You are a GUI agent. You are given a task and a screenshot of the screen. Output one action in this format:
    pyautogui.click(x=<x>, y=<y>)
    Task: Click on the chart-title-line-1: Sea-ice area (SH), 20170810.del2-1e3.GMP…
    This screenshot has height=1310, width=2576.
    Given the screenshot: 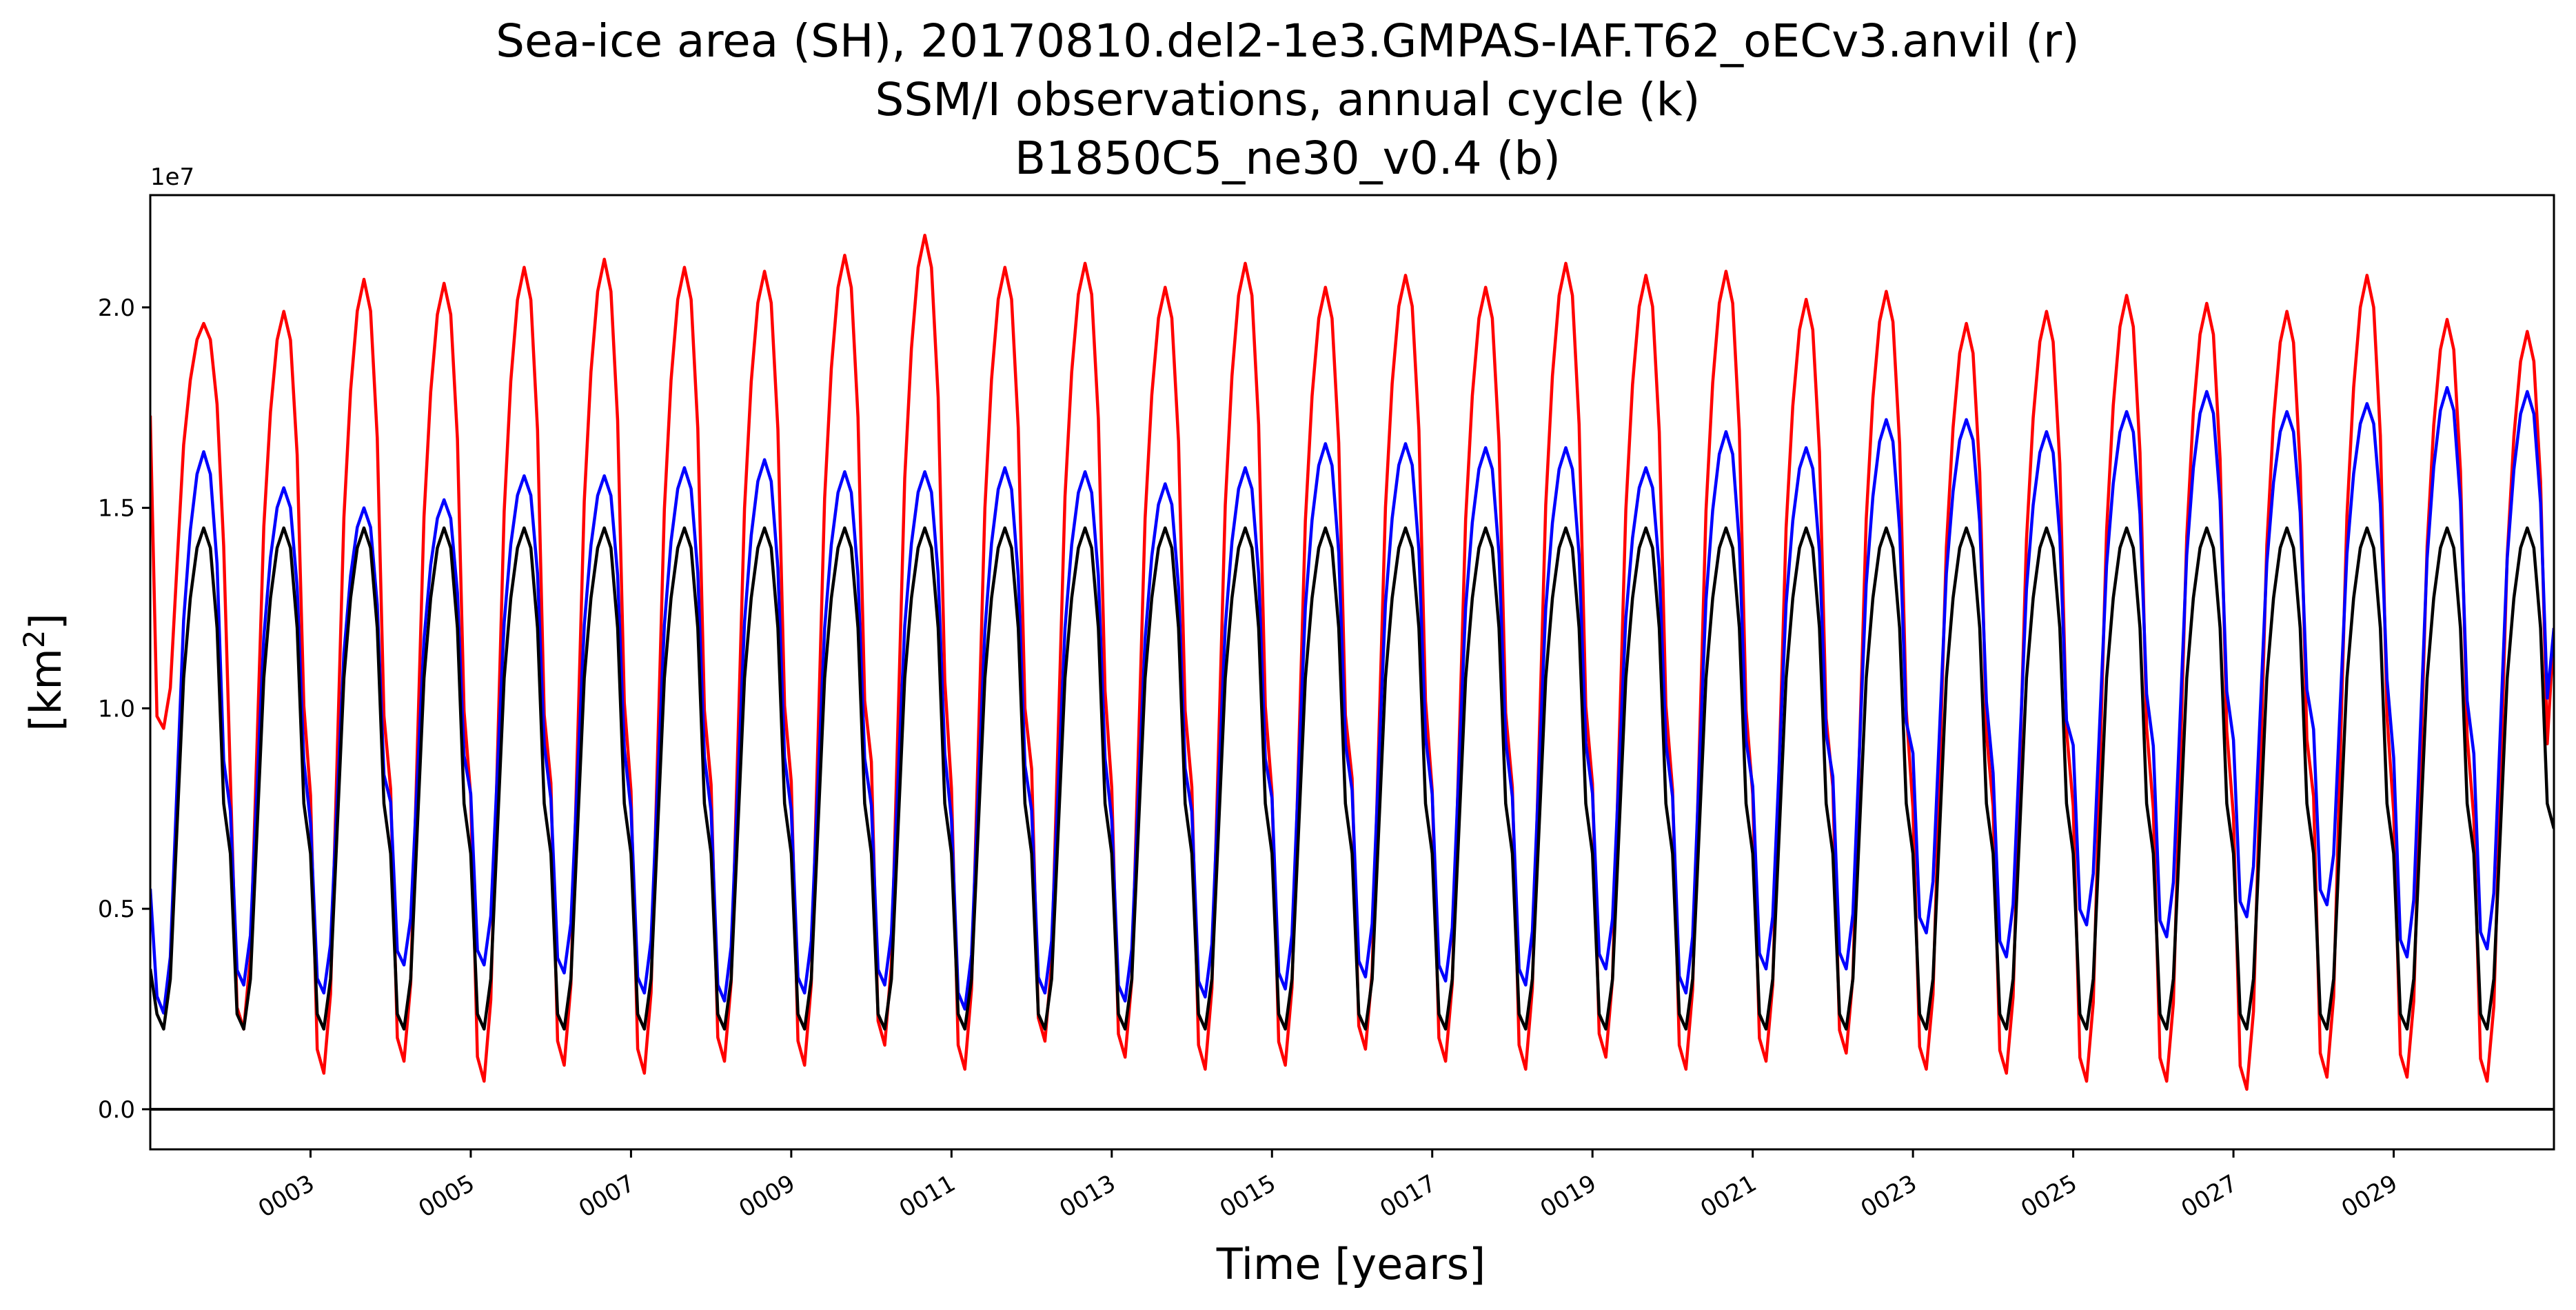 What is the action you would take?
    pyautogui.click(x=1288, y=41)
    